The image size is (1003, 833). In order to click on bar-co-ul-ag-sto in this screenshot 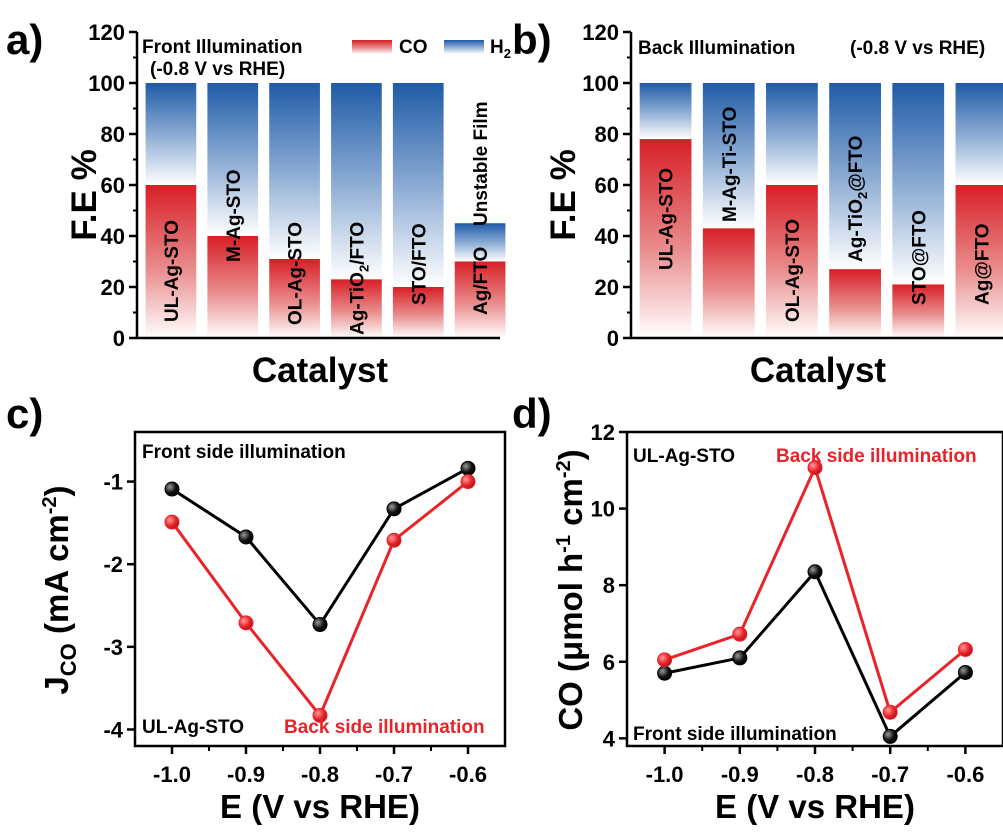, I will do `click(171, 261)`.